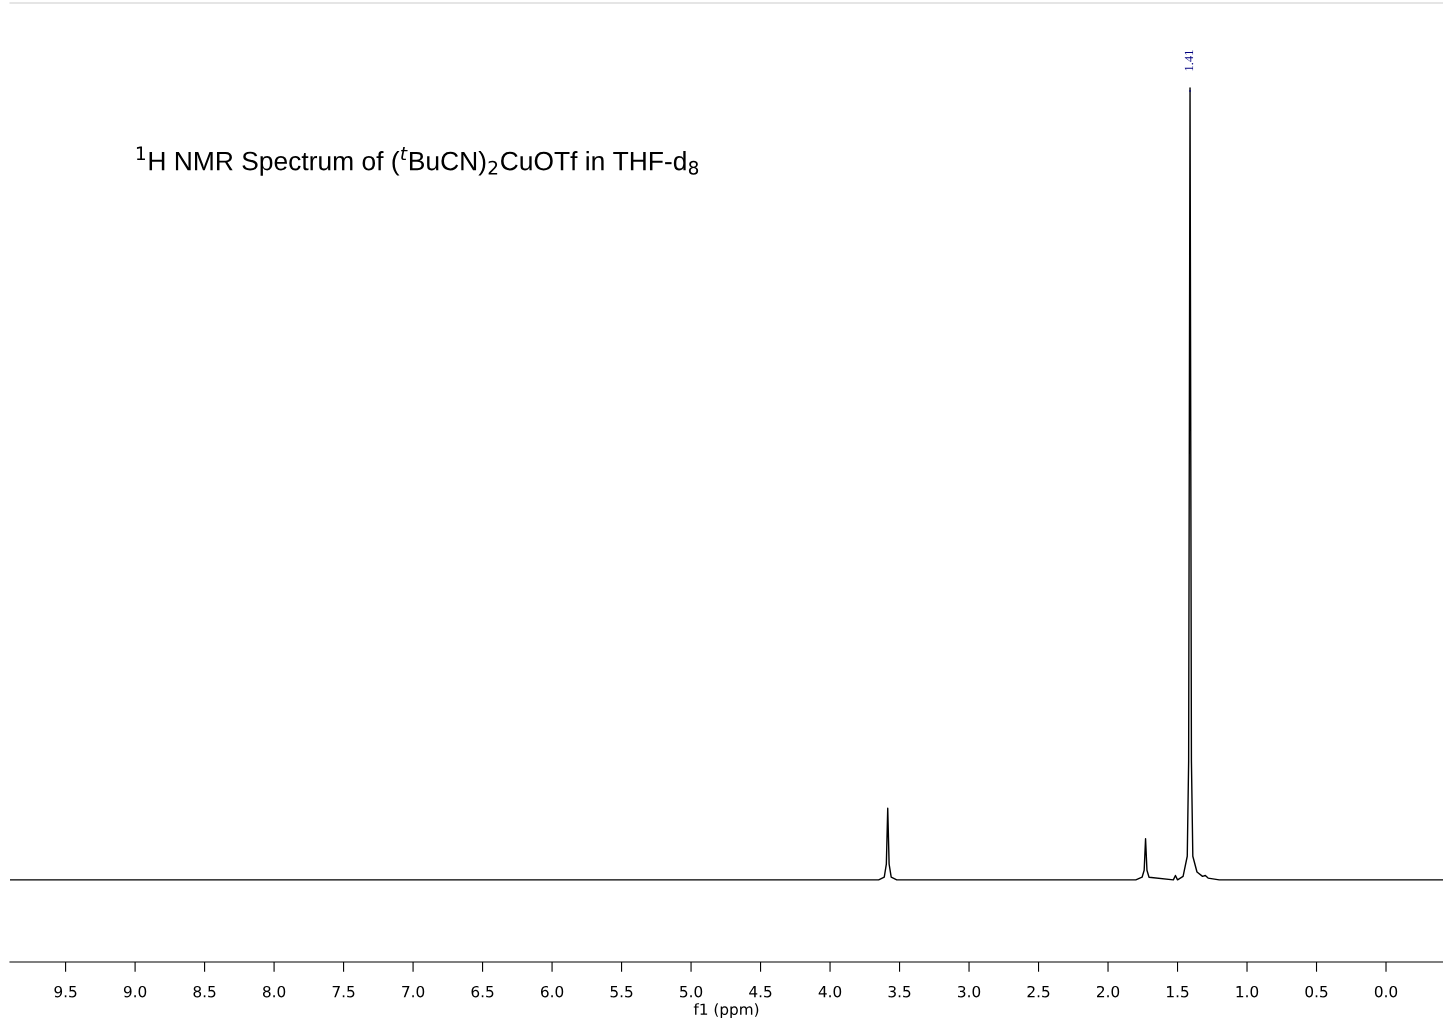 The height and width of the screenshot is (1021, 1443). What do you see at coordinates (726, 1010) in the screenshot?
I see `x-axis-title: f1 (ppm)` at bounding box center [726, 1010].